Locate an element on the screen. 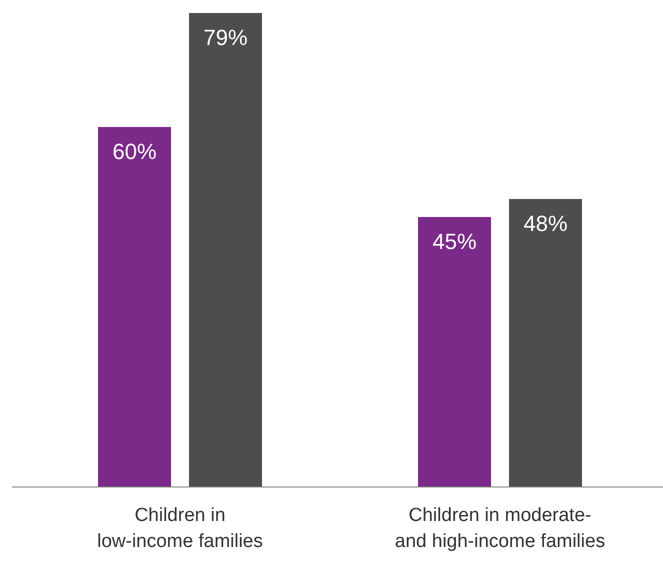 This screenshot has width=663, height=573. x-tick-label: Children in low-income families is located at coordinates (180, 528).